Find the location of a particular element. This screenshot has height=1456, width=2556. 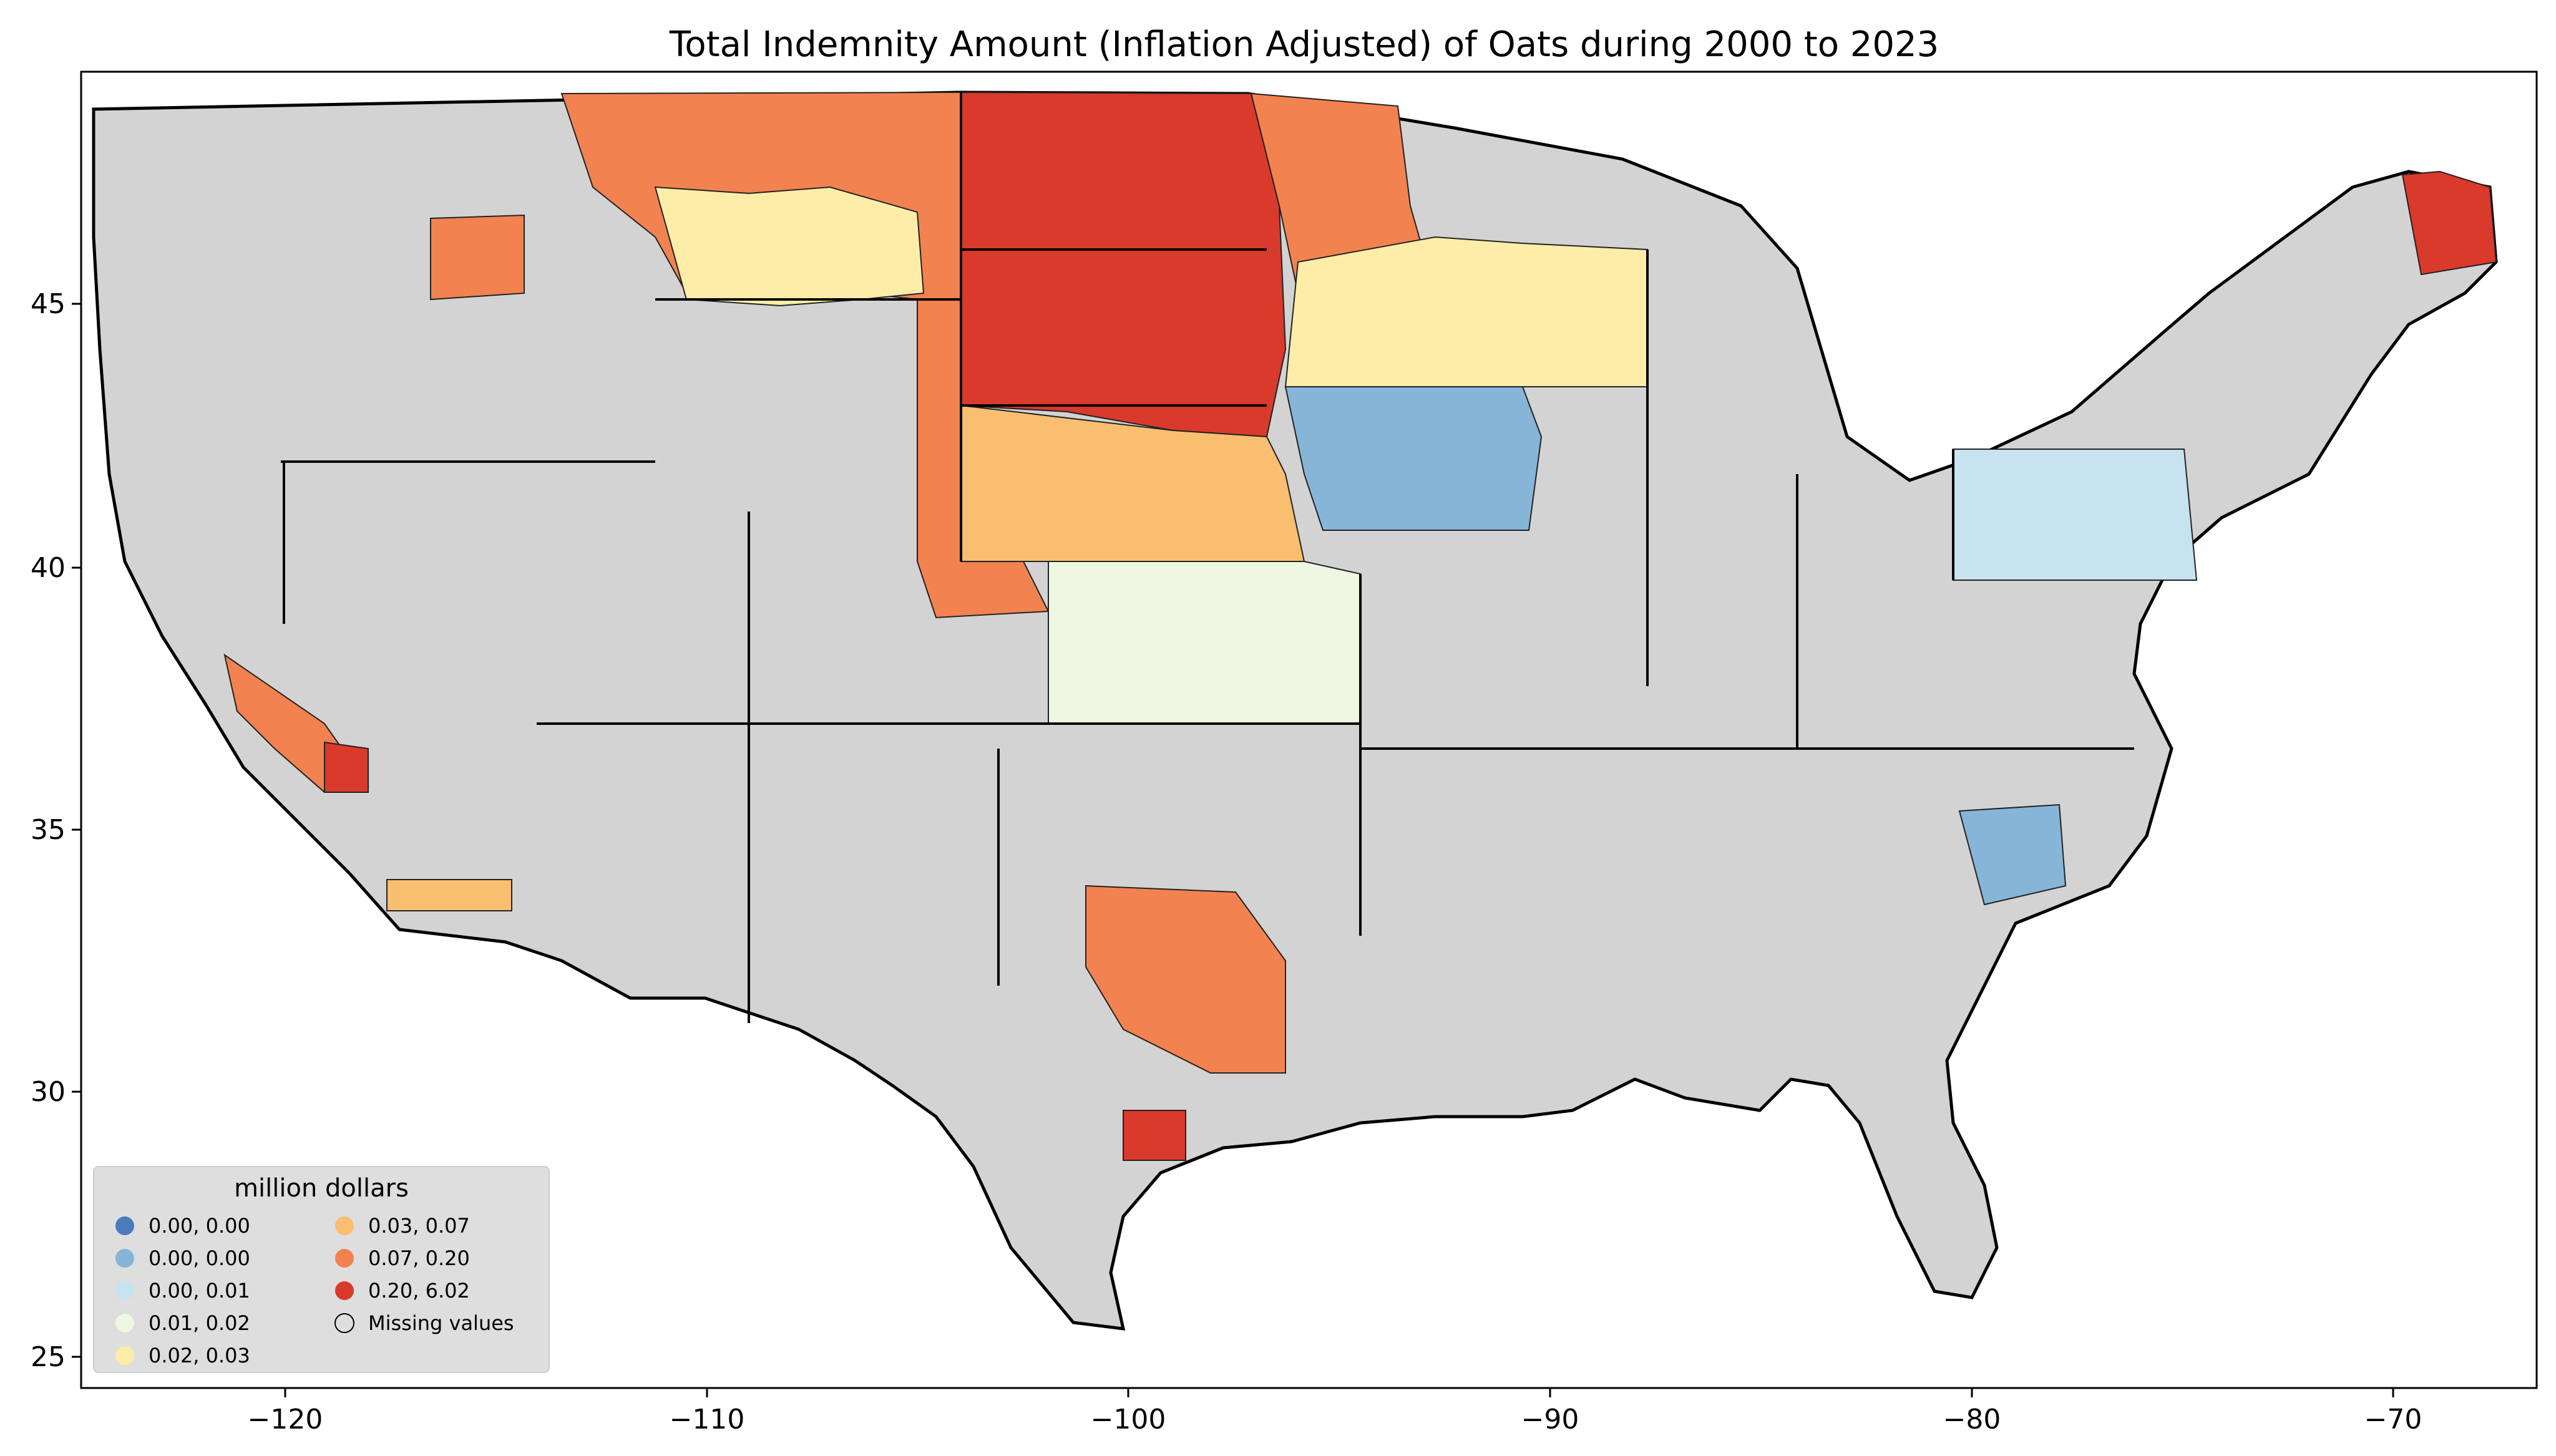

region-carolinas is located at coordinates (2013, 854).